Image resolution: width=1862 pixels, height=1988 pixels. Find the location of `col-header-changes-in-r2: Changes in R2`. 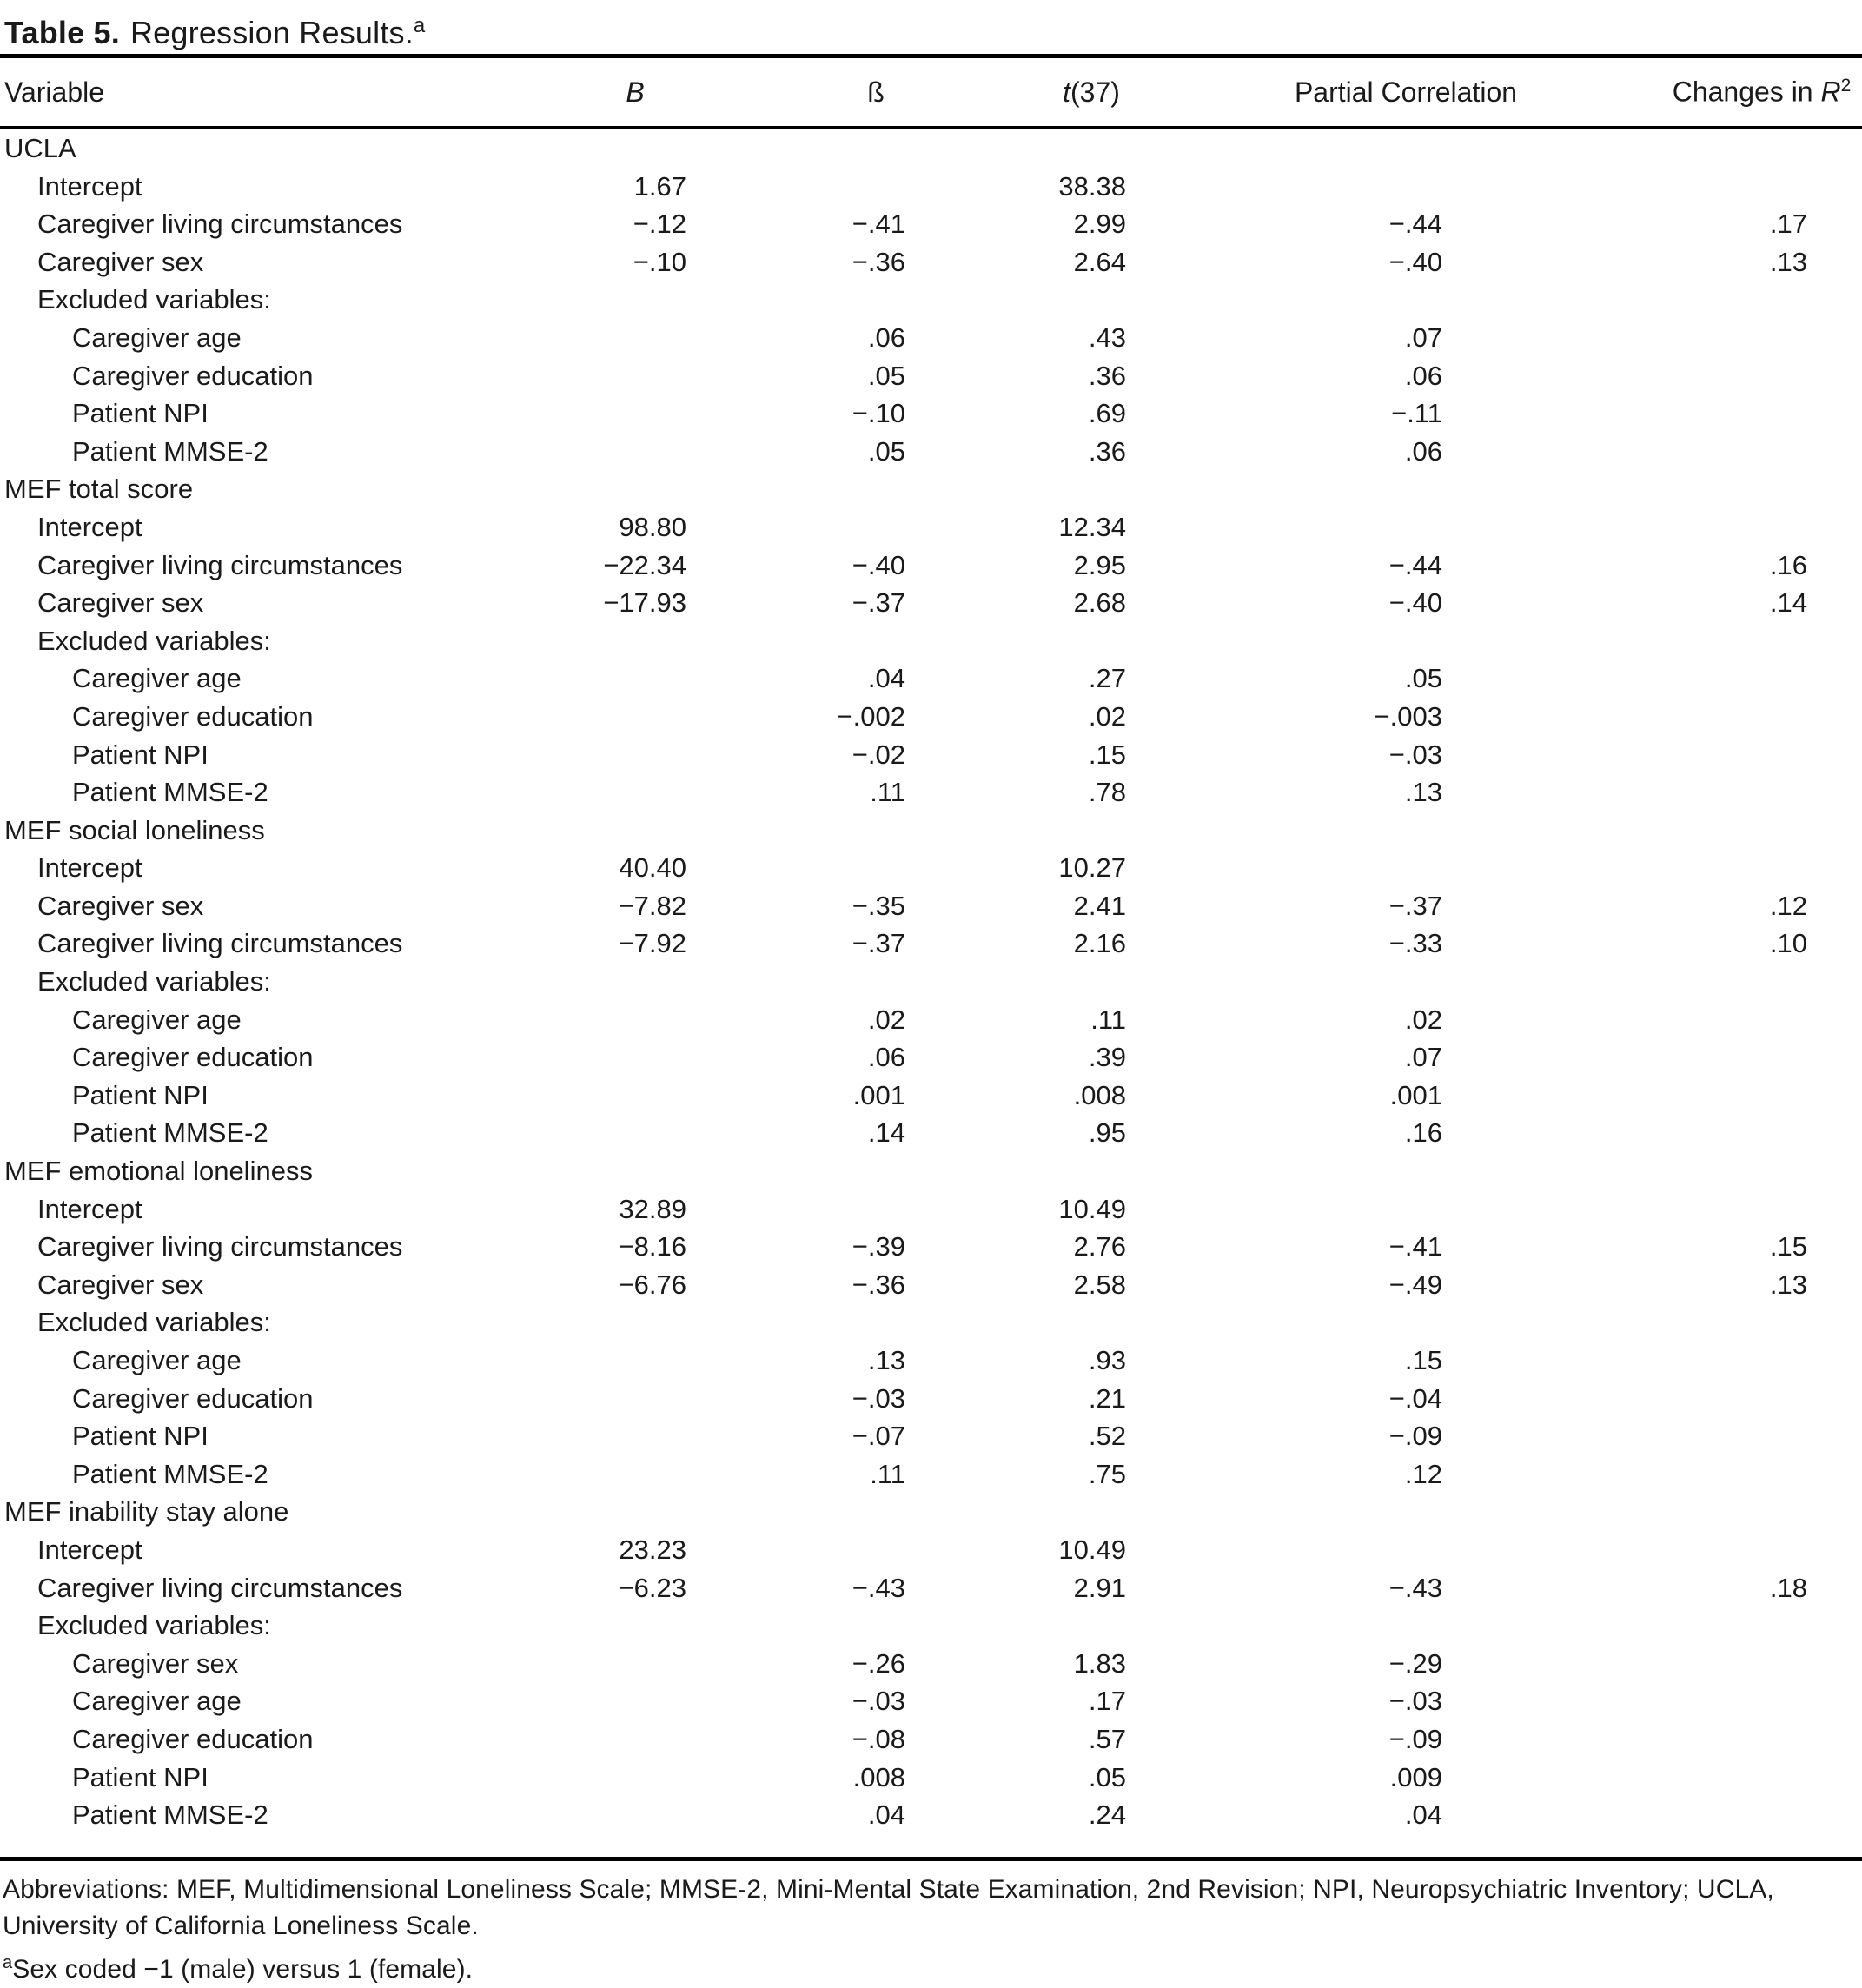

col-header-changes-in-r2: Changes in R2 is located at coordinates (1762, 92).